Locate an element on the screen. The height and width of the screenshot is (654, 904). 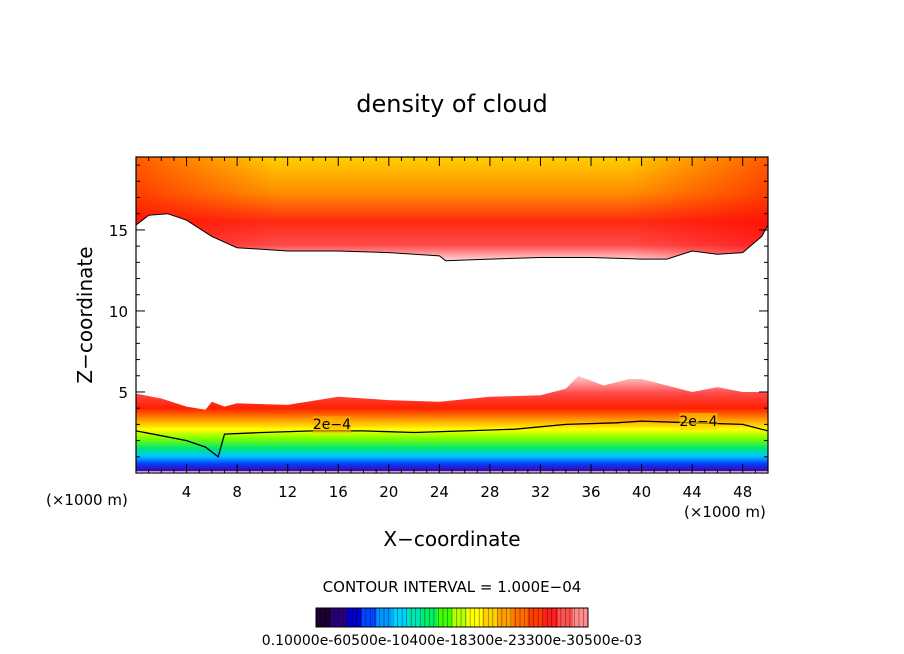
colorbar is located at coordinates (452, 617).